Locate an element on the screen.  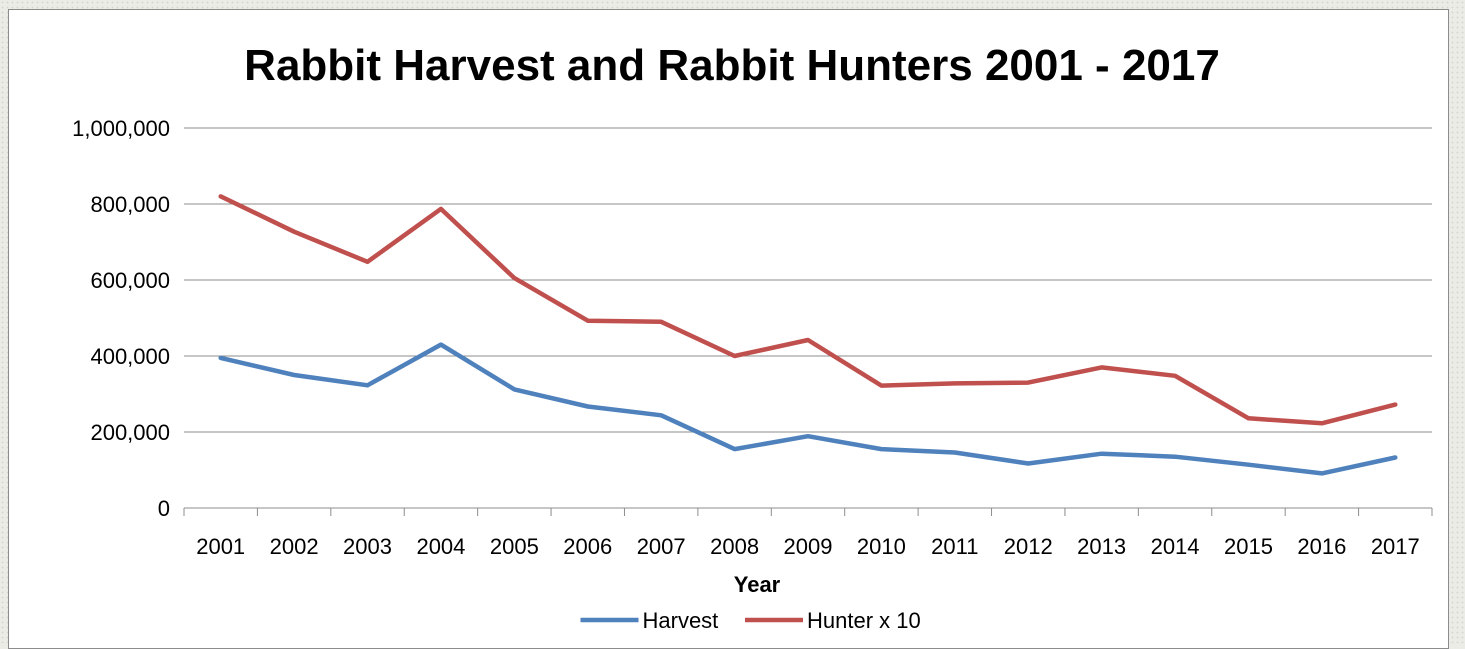
x-tick-label: 2005 is located at coordinates (514, 546).